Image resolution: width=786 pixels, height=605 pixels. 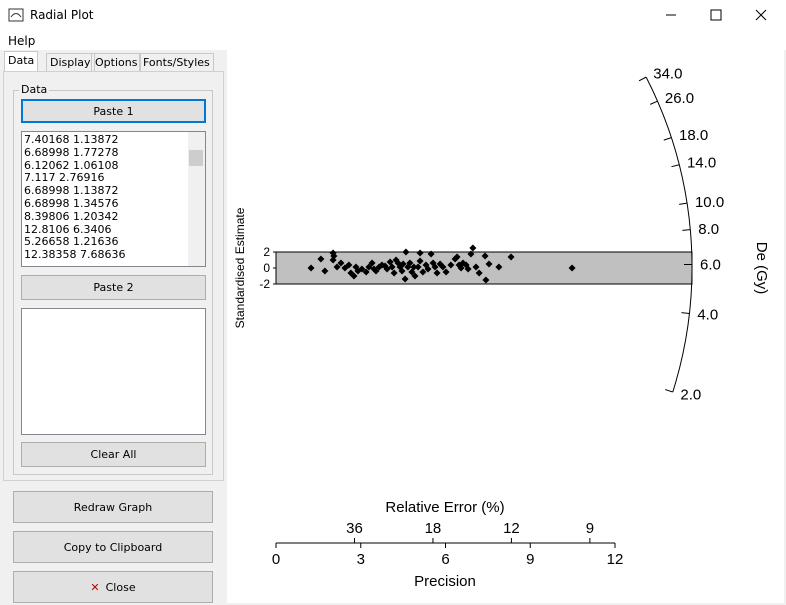 I want to click on paste1-button: Paste 1, so click(x=113, y=111).